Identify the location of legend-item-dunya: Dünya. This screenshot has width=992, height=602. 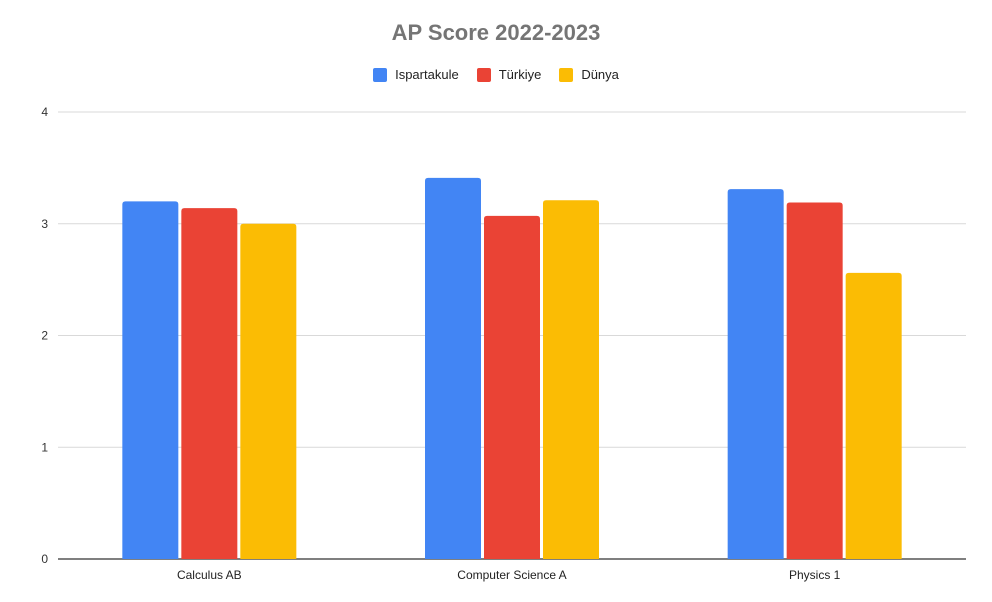
(589, 74).